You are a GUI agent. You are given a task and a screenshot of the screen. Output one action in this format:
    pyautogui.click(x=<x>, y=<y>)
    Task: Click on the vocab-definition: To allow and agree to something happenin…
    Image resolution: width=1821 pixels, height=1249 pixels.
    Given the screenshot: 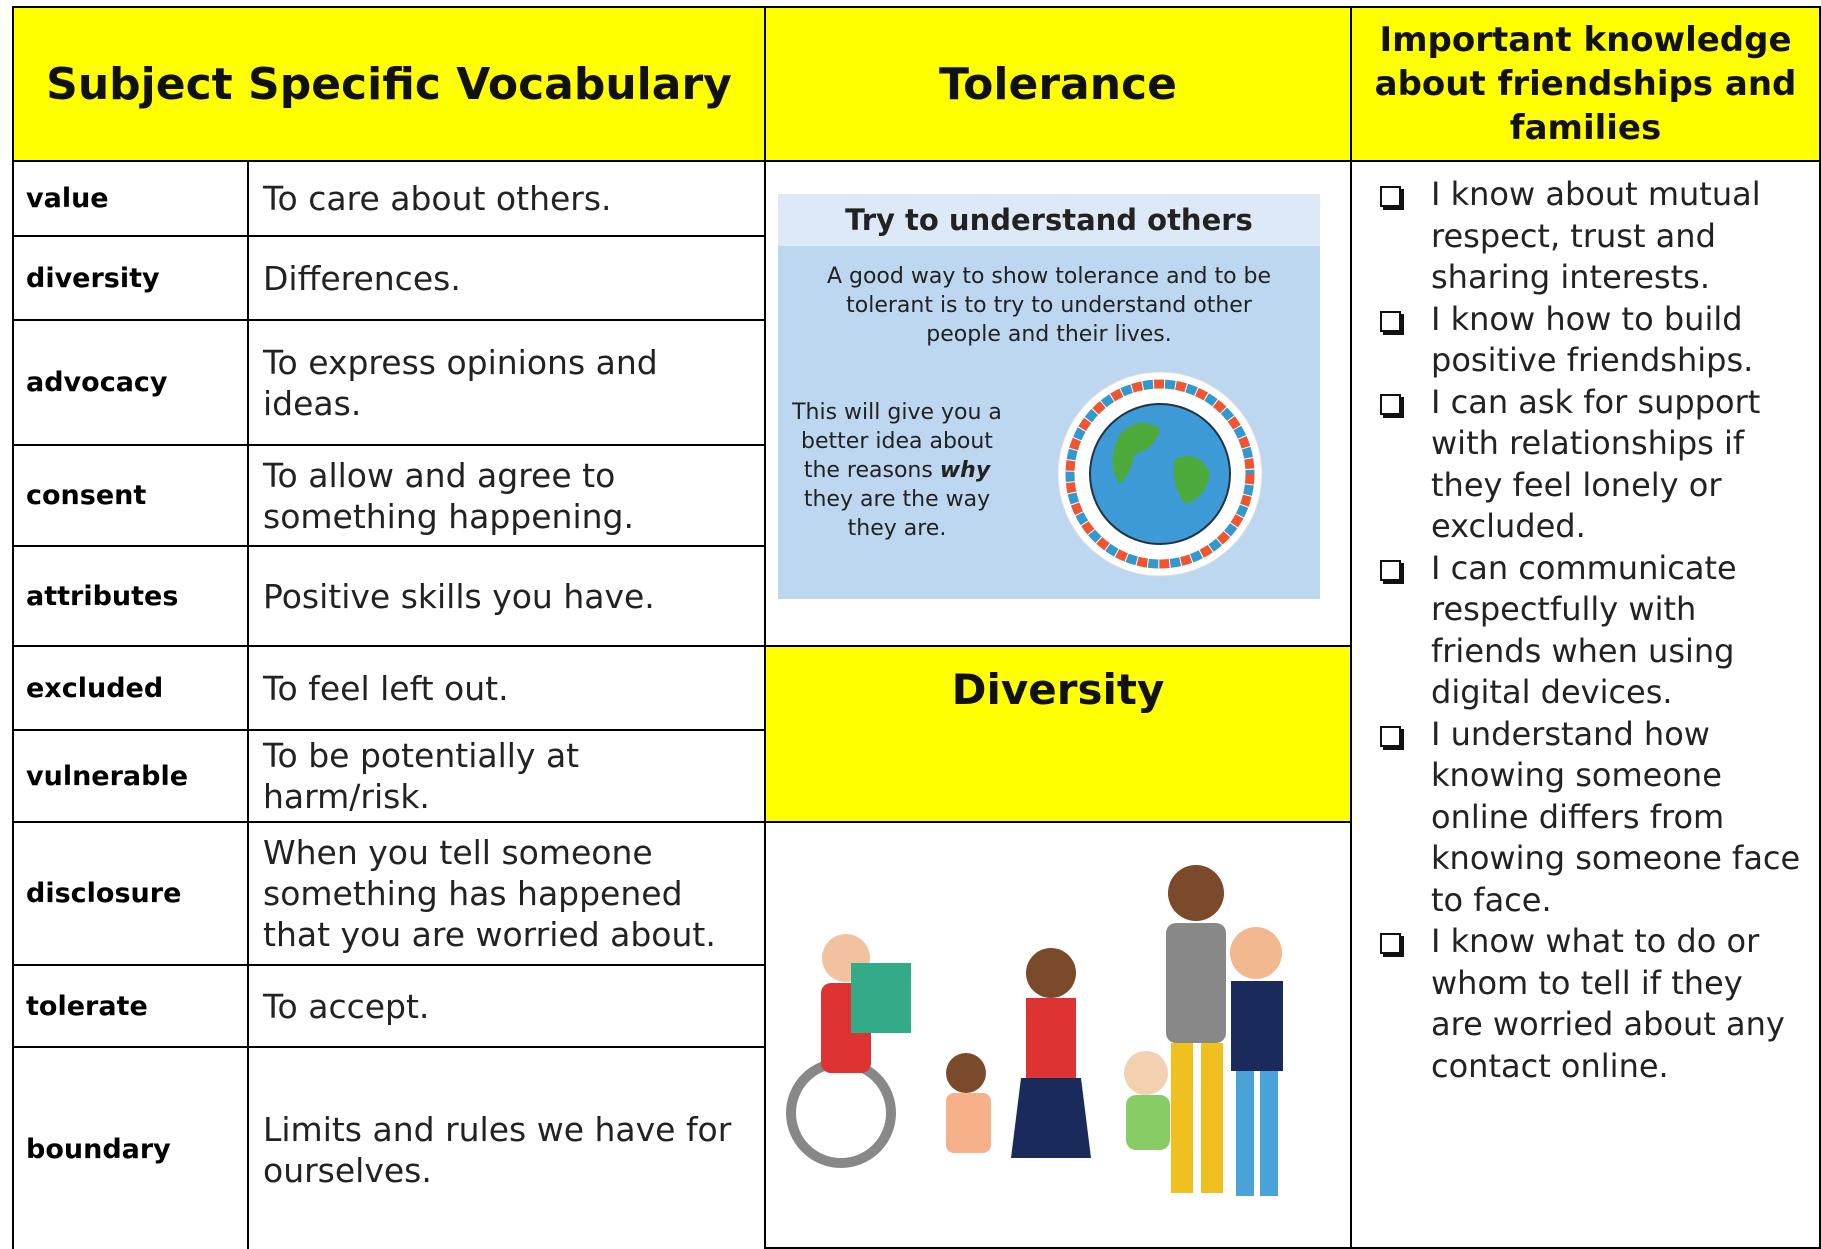 What is the action you would take?
    pyautogui.click(x=506, y=495)
    